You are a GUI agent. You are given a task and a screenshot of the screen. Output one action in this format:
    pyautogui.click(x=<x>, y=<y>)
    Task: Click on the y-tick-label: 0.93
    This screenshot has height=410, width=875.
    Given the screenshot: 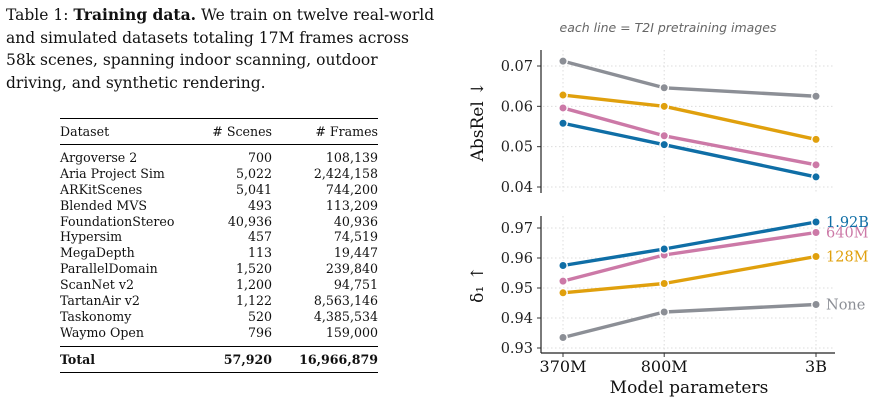 What is the action you would take?
    pyautogui.click(x=517, y=349)
    